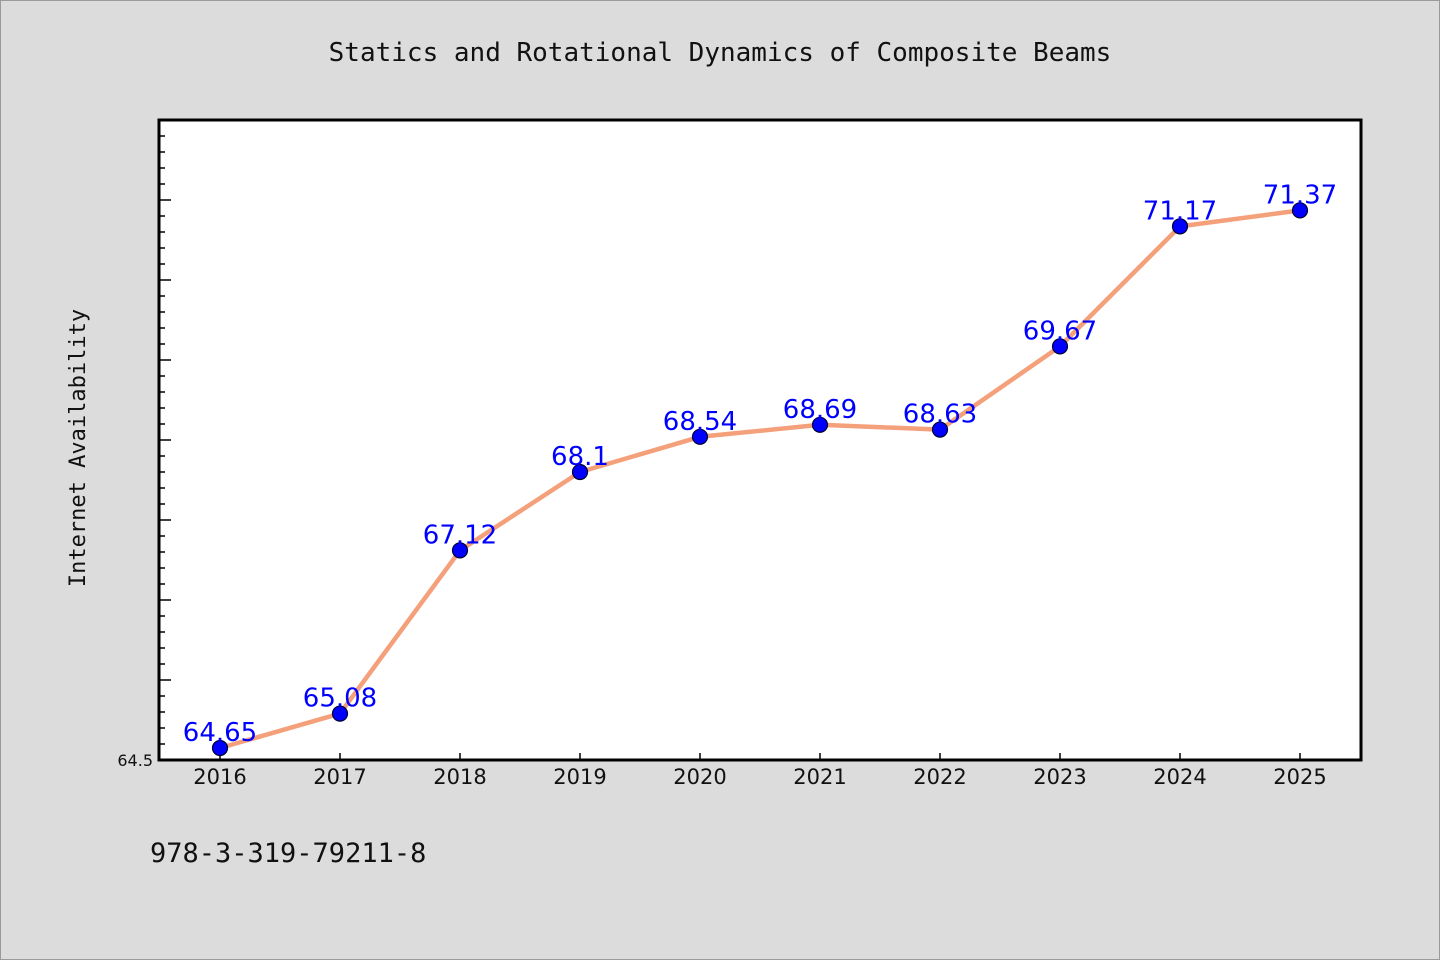 This screenshot has width=1440, height=960. I want to click on data-label: 71.37, so click(1300, 195).